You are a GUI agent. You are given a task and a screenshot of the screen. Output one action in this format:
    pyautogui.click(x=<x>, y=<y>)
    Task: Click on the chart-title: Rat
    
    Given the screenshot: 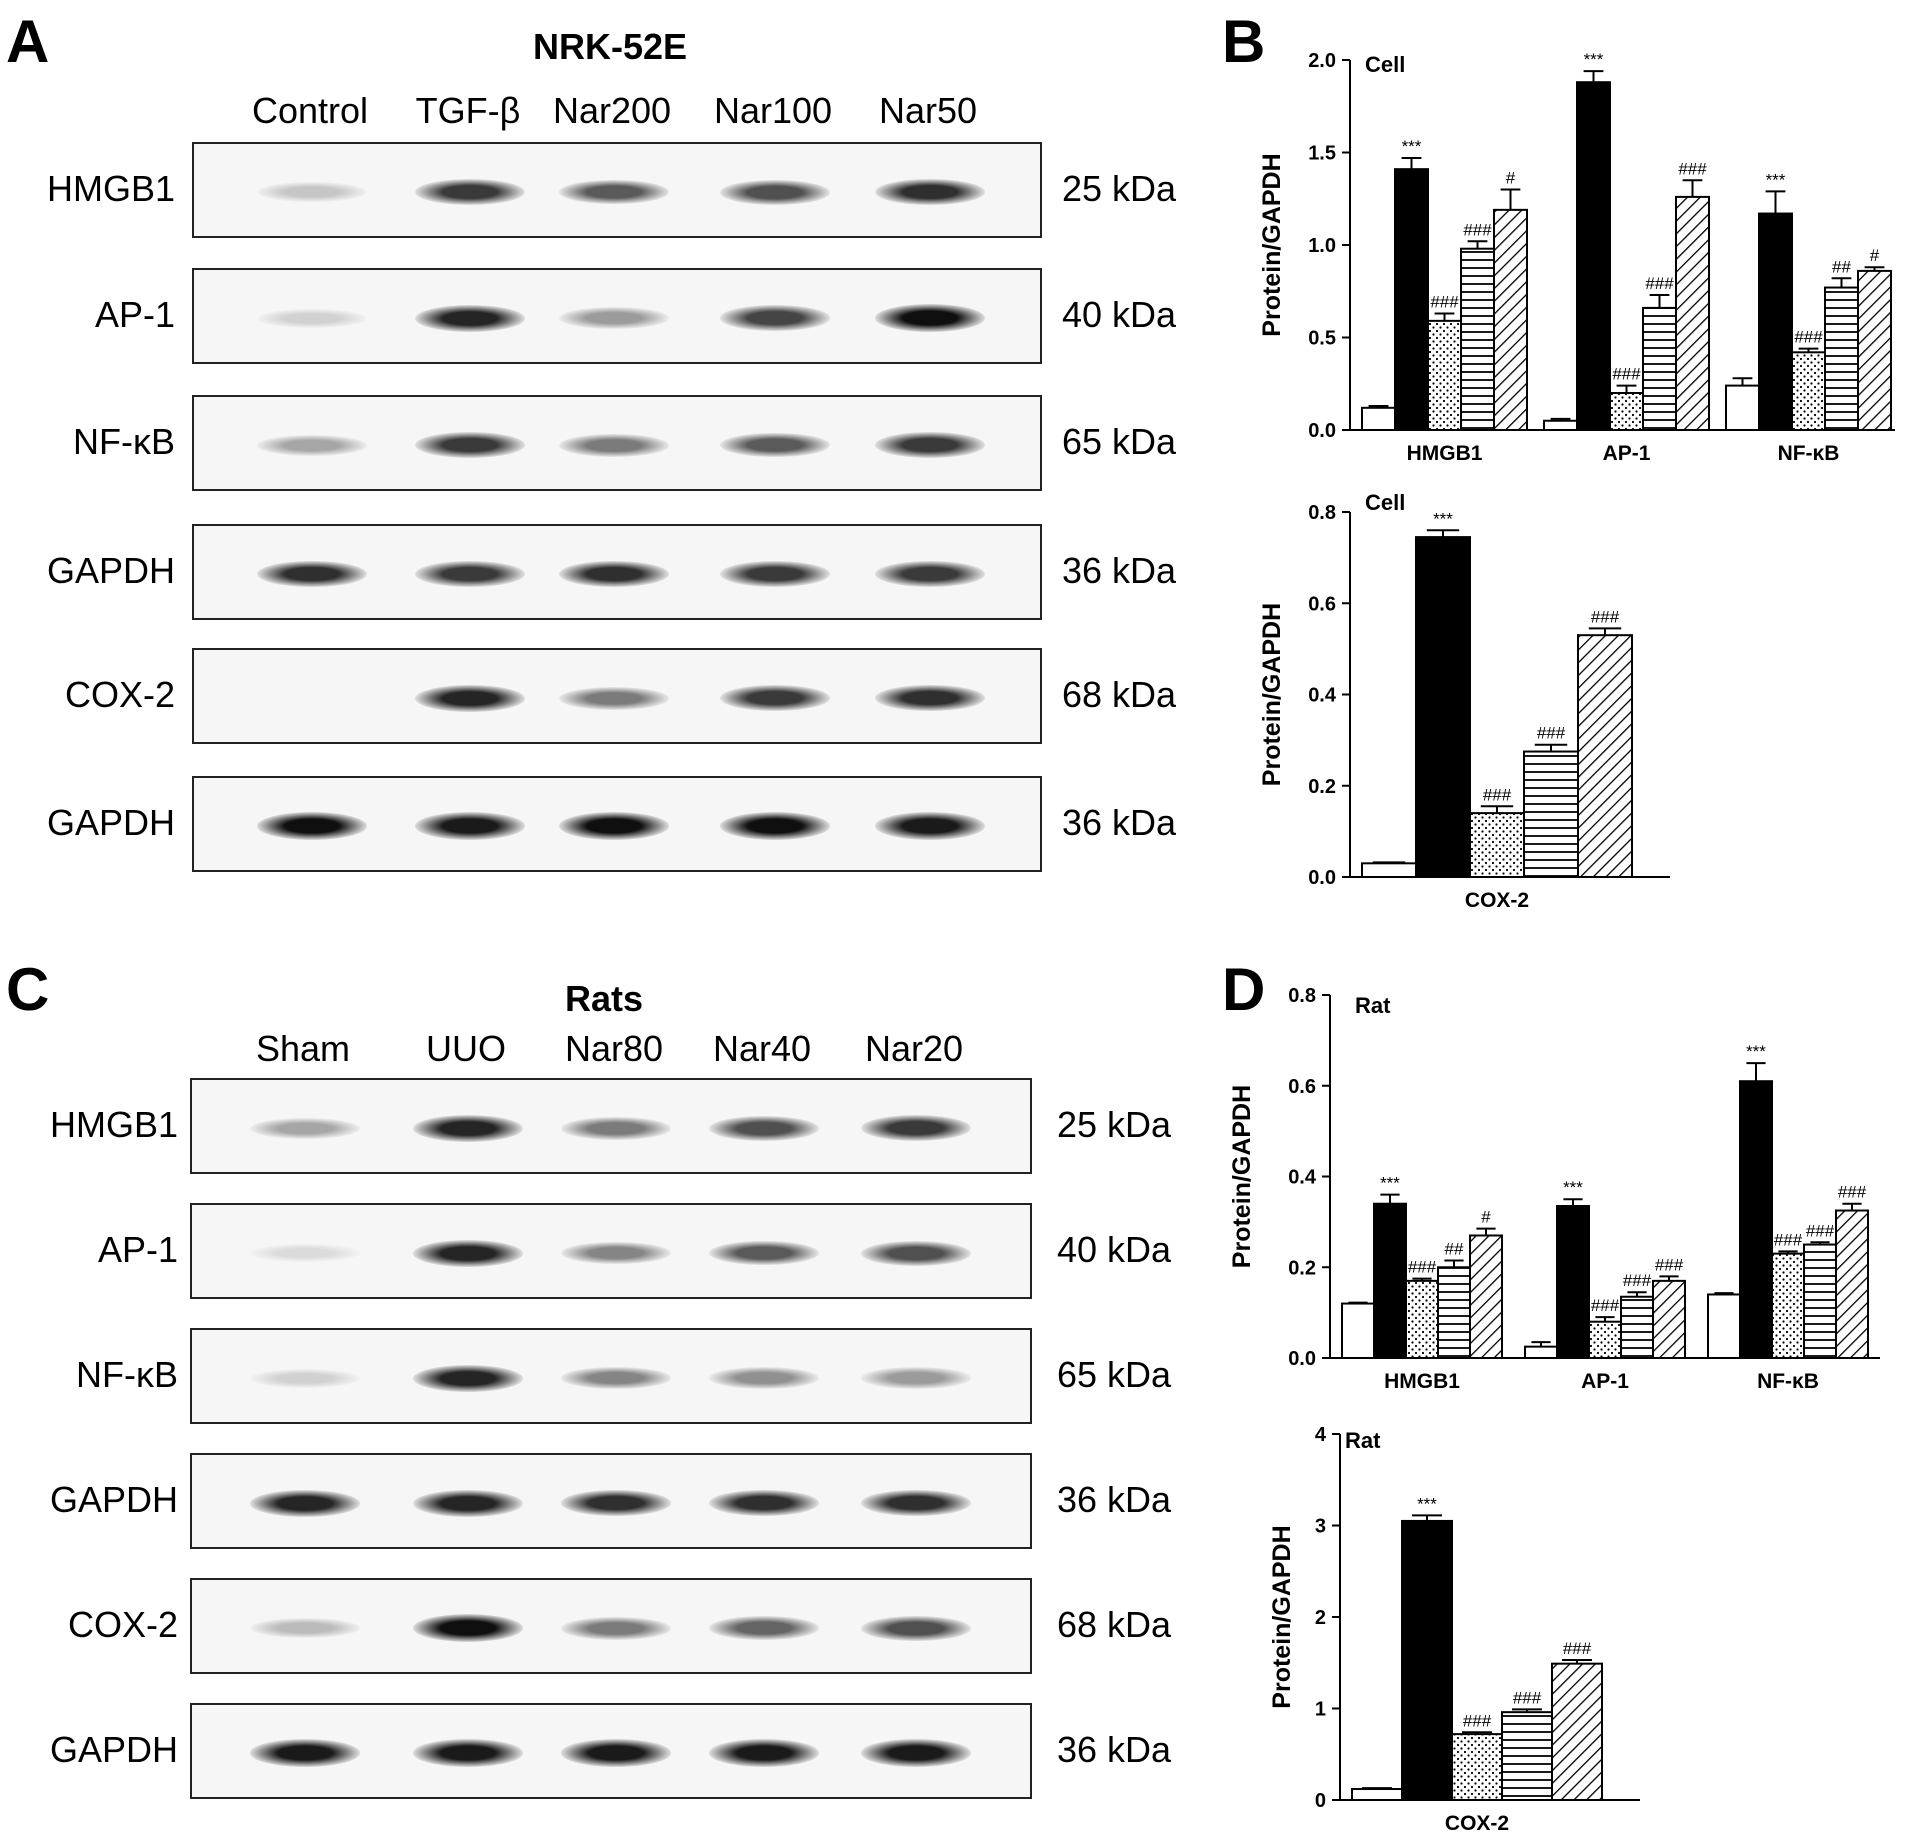 What is the action you would take?
    pyautogui.click(x=1373, y=1005)
    